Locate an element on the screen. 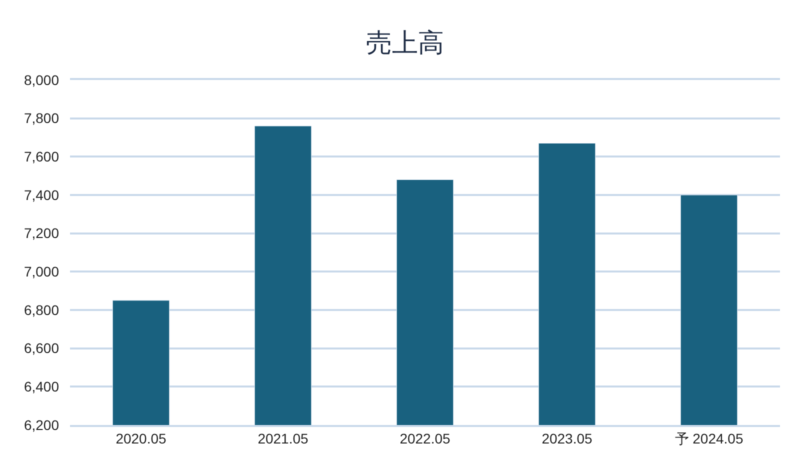 Image resolution: width=810 pixels, height=475 pixels. y-tick-label: 6,400 is located at coordinates (42, 386).